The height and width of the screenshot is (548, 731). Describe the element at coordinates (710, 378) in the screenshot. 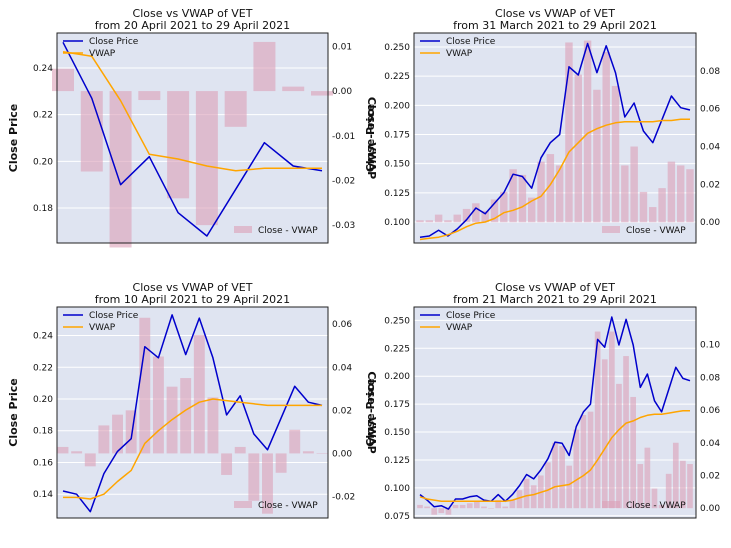

I see `y2-tick-label: 0.08` at that location.